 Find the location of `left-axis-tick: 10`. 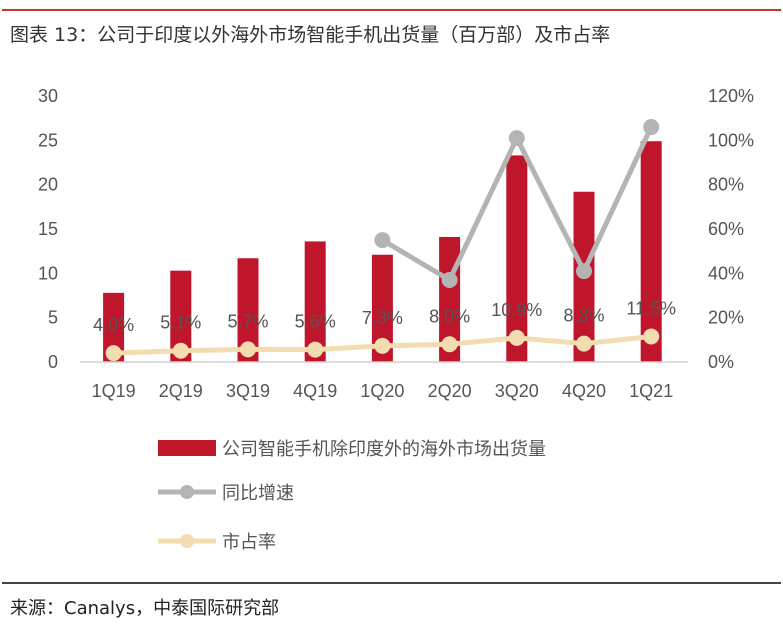

left-axis-tick: 10 is located at coordinates (48, 273).